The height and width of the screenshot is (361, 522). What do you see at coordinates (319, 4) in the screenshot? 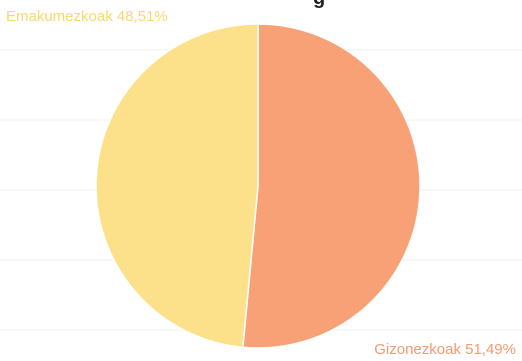
I see `chart-title-fragment: g` at bounding box center [319, 4].